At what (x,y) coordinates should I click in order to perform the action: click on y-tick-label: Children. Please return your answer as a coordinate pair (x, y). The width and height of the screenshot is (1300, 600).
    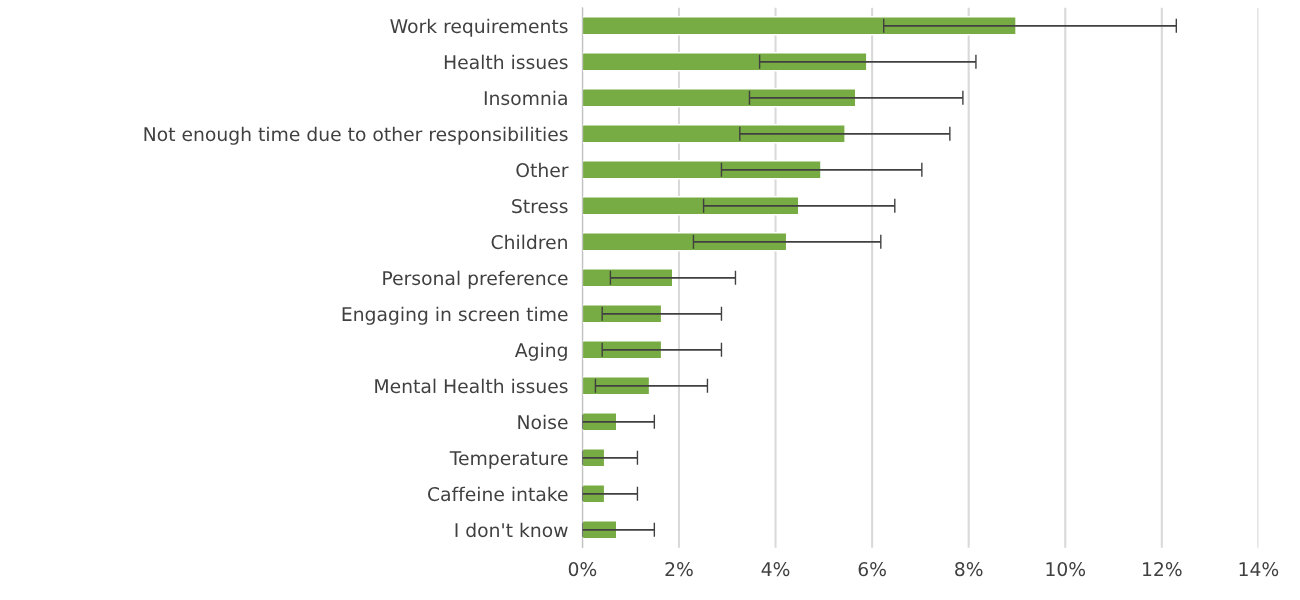
    Looking at the image, I should click on (529, 242).